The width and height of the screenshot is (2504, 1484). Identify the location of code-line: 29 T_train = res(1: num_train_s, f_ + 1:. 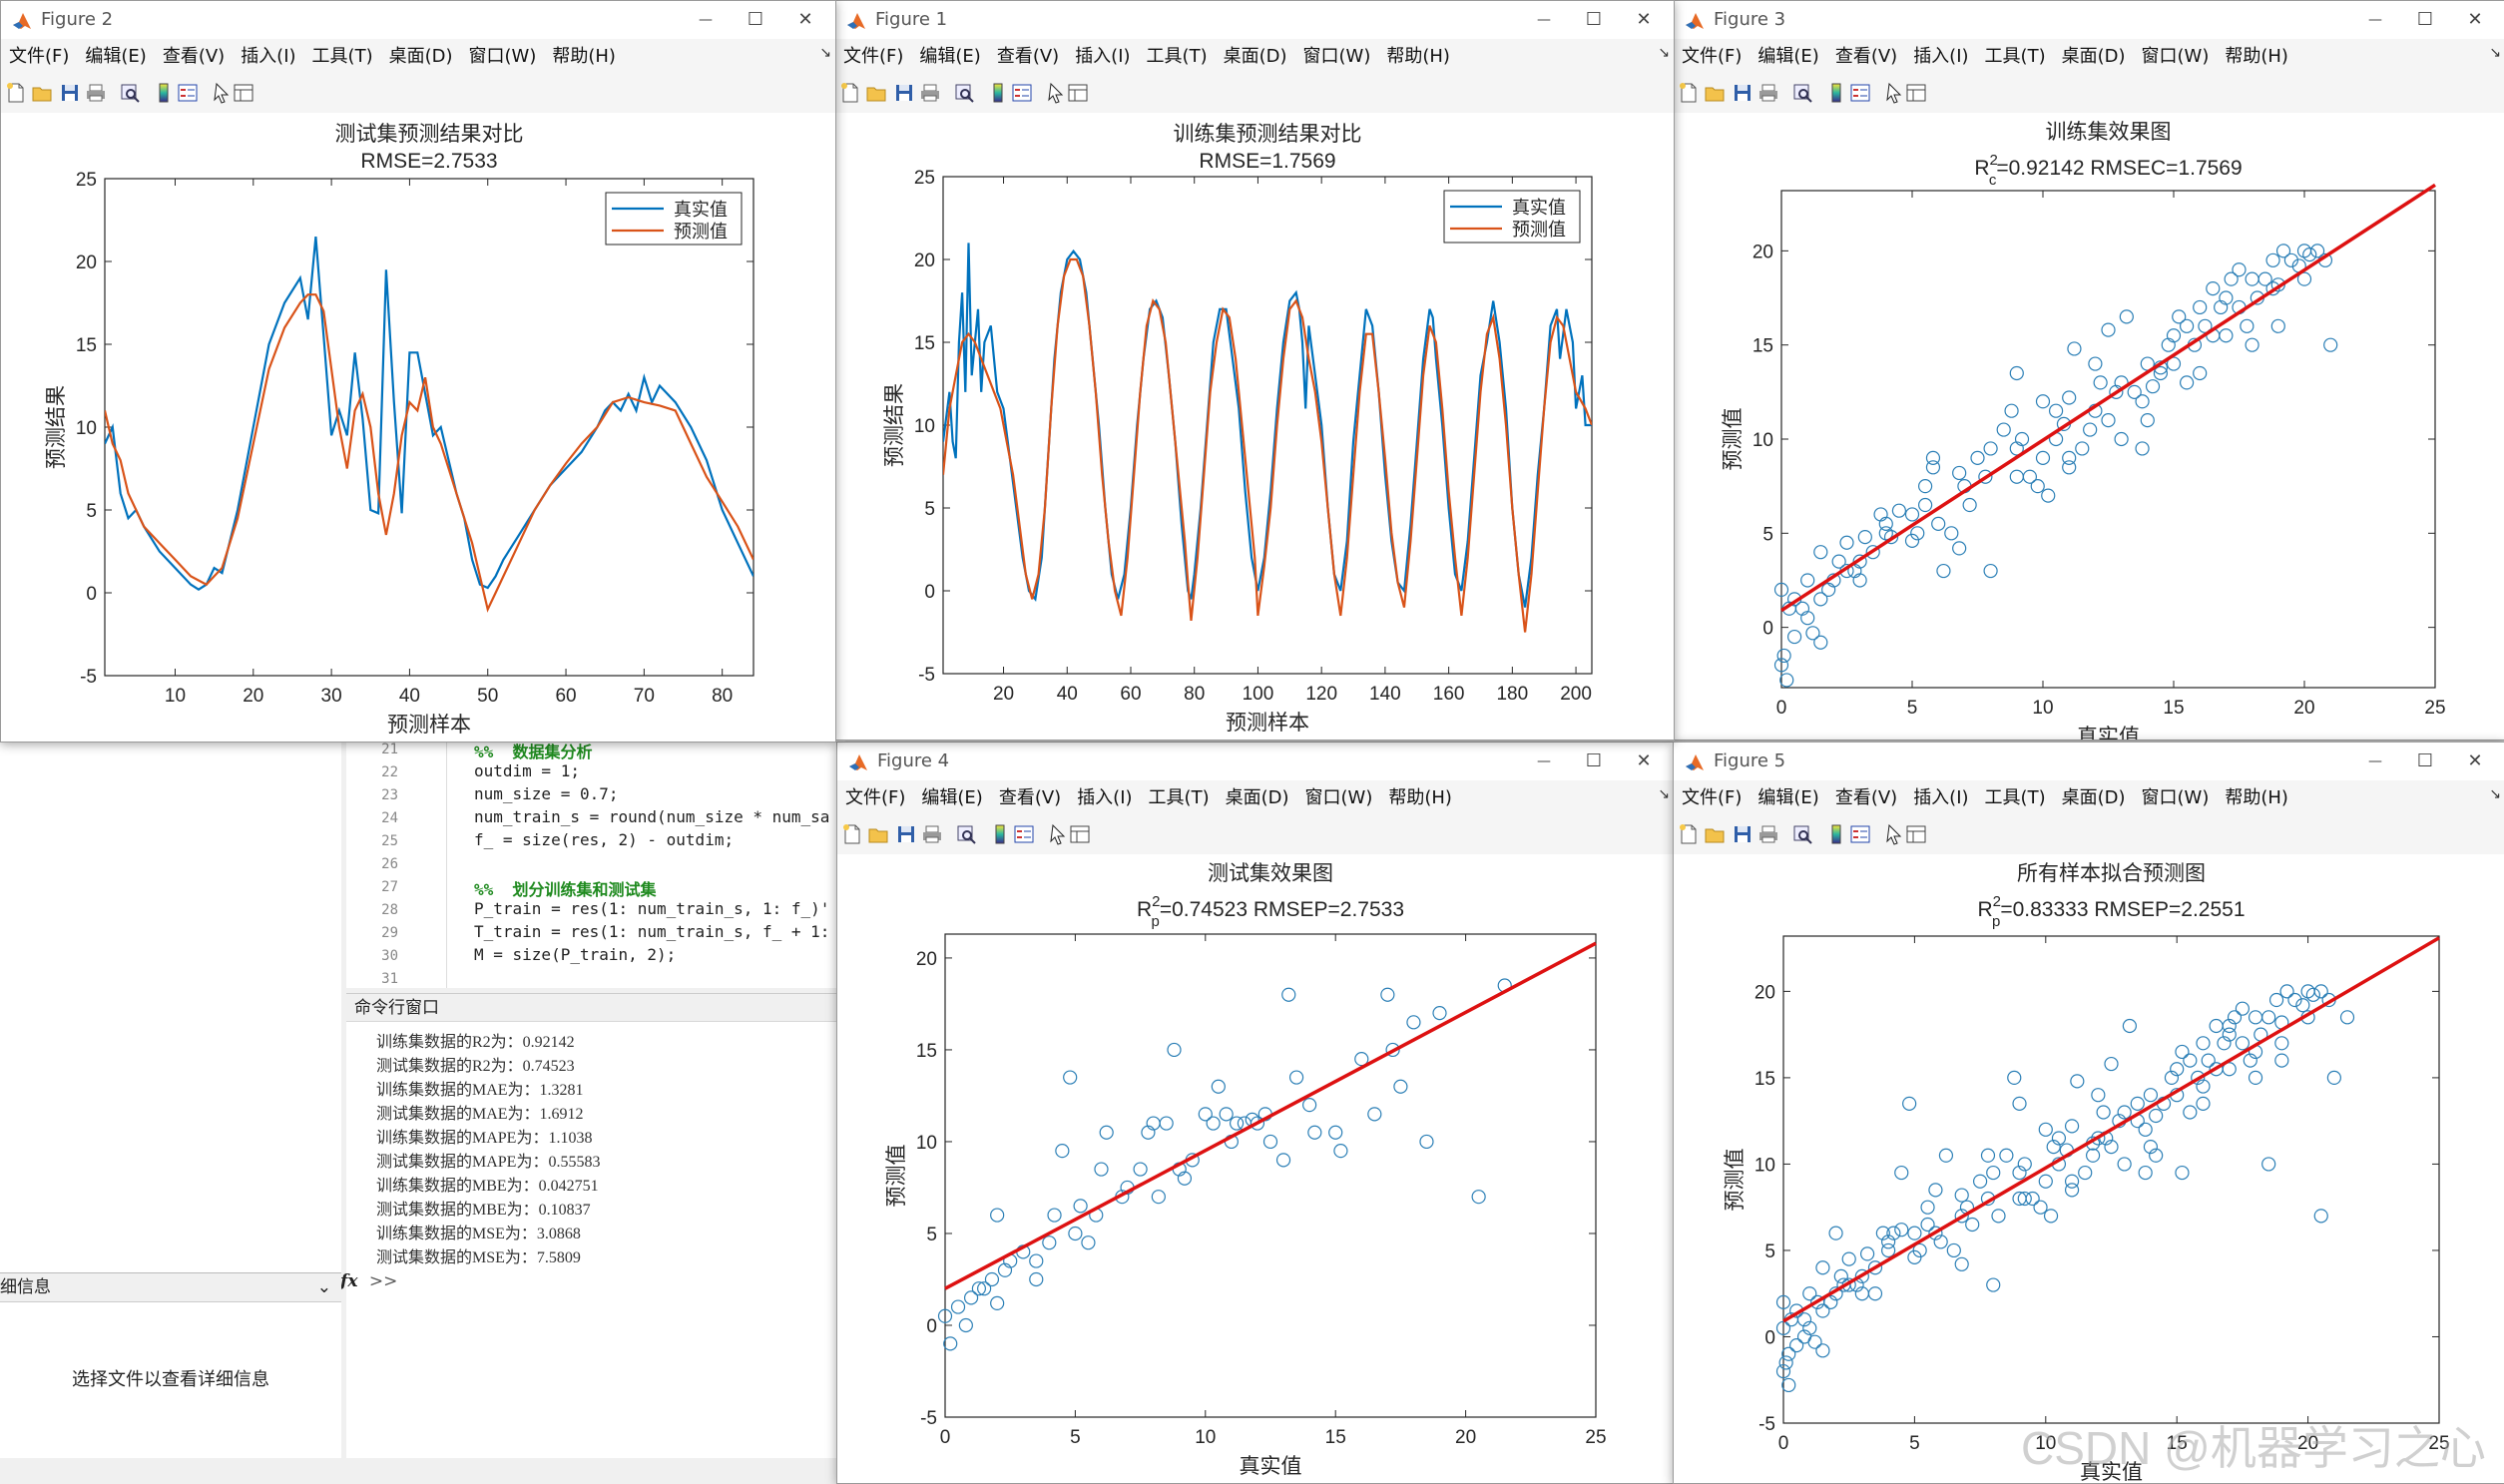
(595, 933).